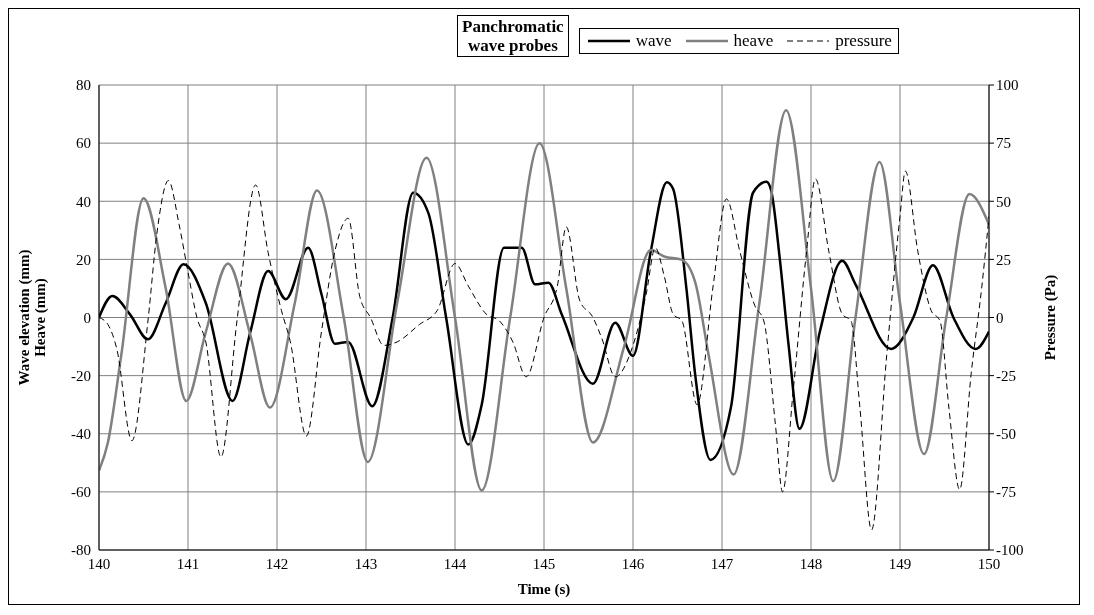 This screenshot has height=615, width=1094. Describe the element at coordinates (811, 563) in the screenshot. I see `x-tick-label: 148` at that location.